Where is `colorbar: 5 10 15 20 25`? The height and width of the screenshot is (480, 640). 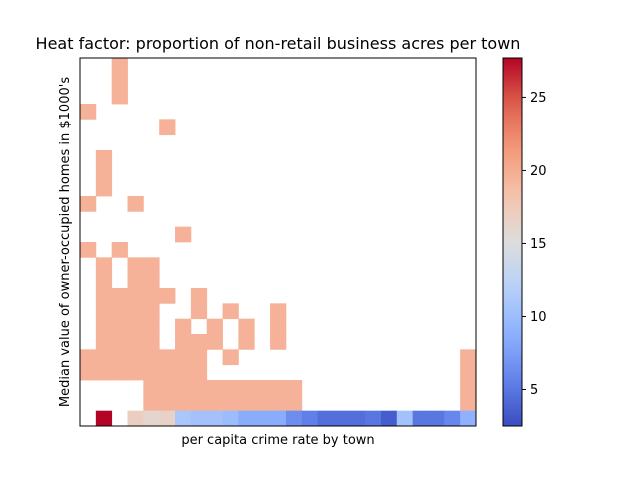 colorbar: 5 10 15 20 25 is located at coordinates (524, 242).